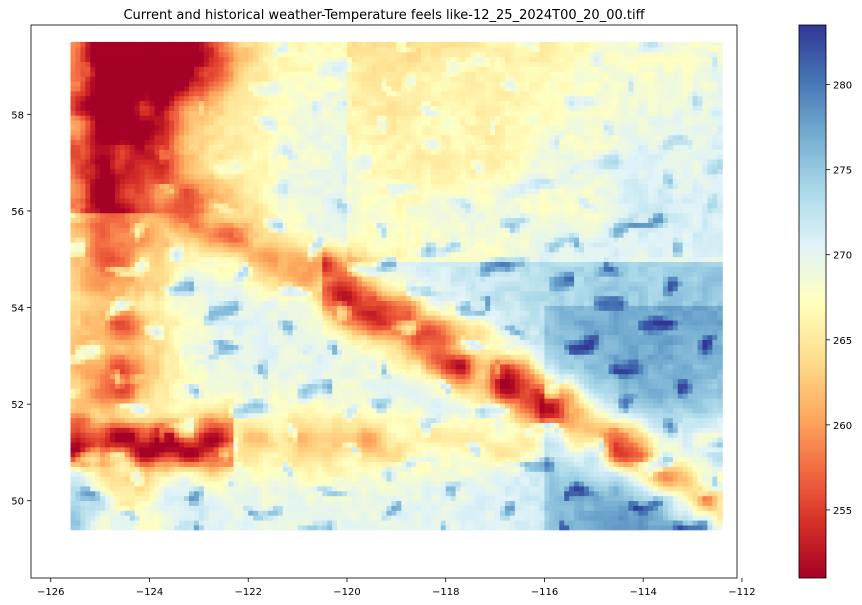  Describe the element at coordinates (50, 592) in the screenshot. I see `x-tick-label: −126` at that location.